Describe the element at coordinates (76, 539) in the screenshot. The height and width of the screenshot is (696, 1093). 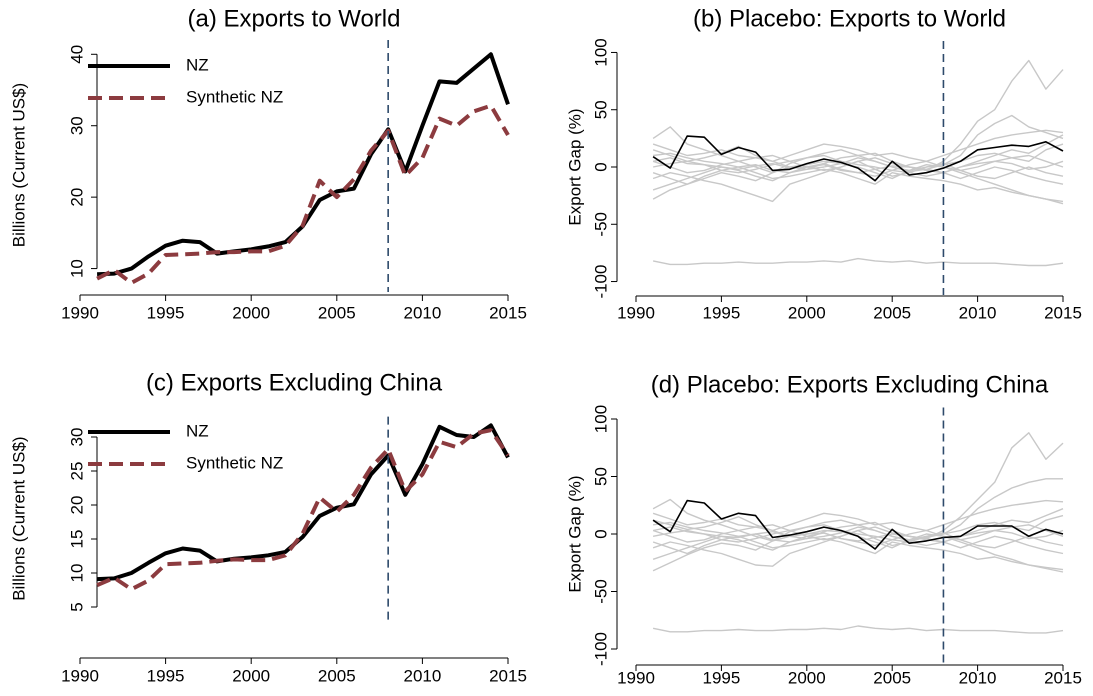
I see `y-tick-label: 15` at that location.